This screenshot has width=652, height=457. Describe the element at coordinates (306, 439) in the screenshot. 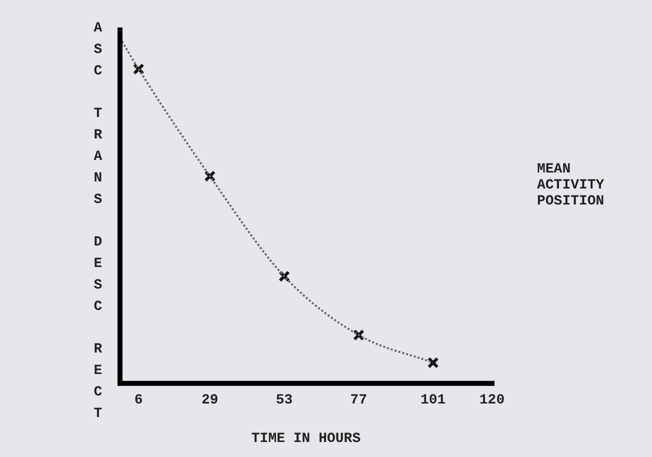

I see `x-axis-title: TIME IN HOURS` at that location.